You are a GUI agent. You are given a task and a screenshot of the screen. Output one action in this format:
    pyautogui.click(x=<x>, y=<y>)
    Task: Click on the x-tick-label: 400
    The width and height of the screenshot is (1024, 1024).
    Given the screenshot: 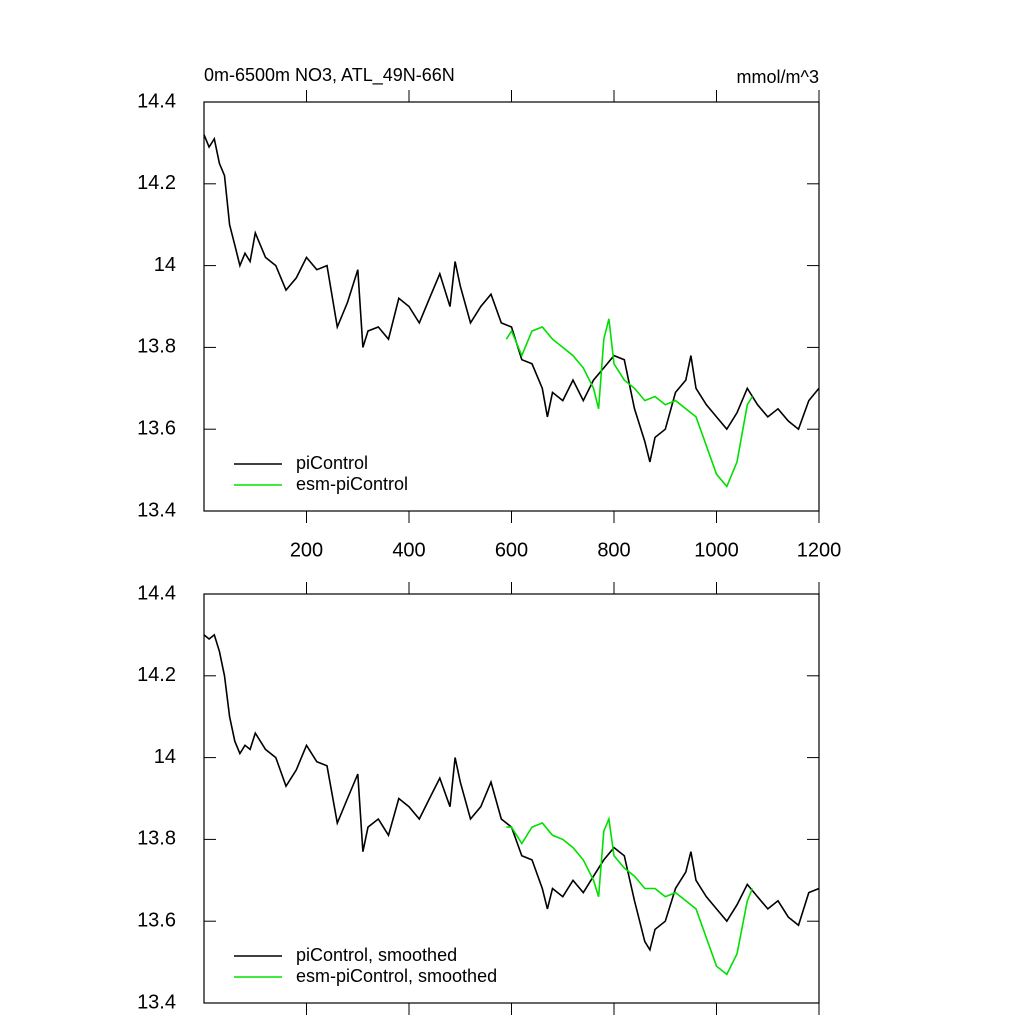 What is the action you would take?
    pyautogui.click(x=408, y=550)
    